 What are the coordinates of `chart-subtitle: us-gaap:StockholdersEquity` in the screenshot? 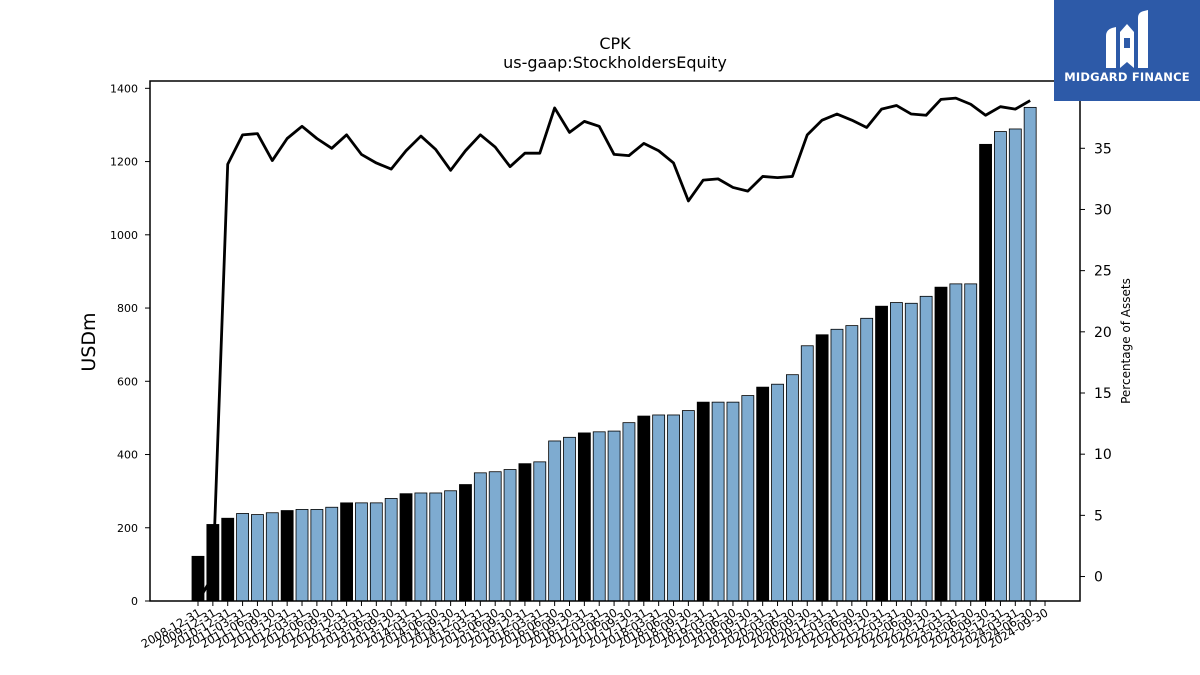 It's located at (615, 62).